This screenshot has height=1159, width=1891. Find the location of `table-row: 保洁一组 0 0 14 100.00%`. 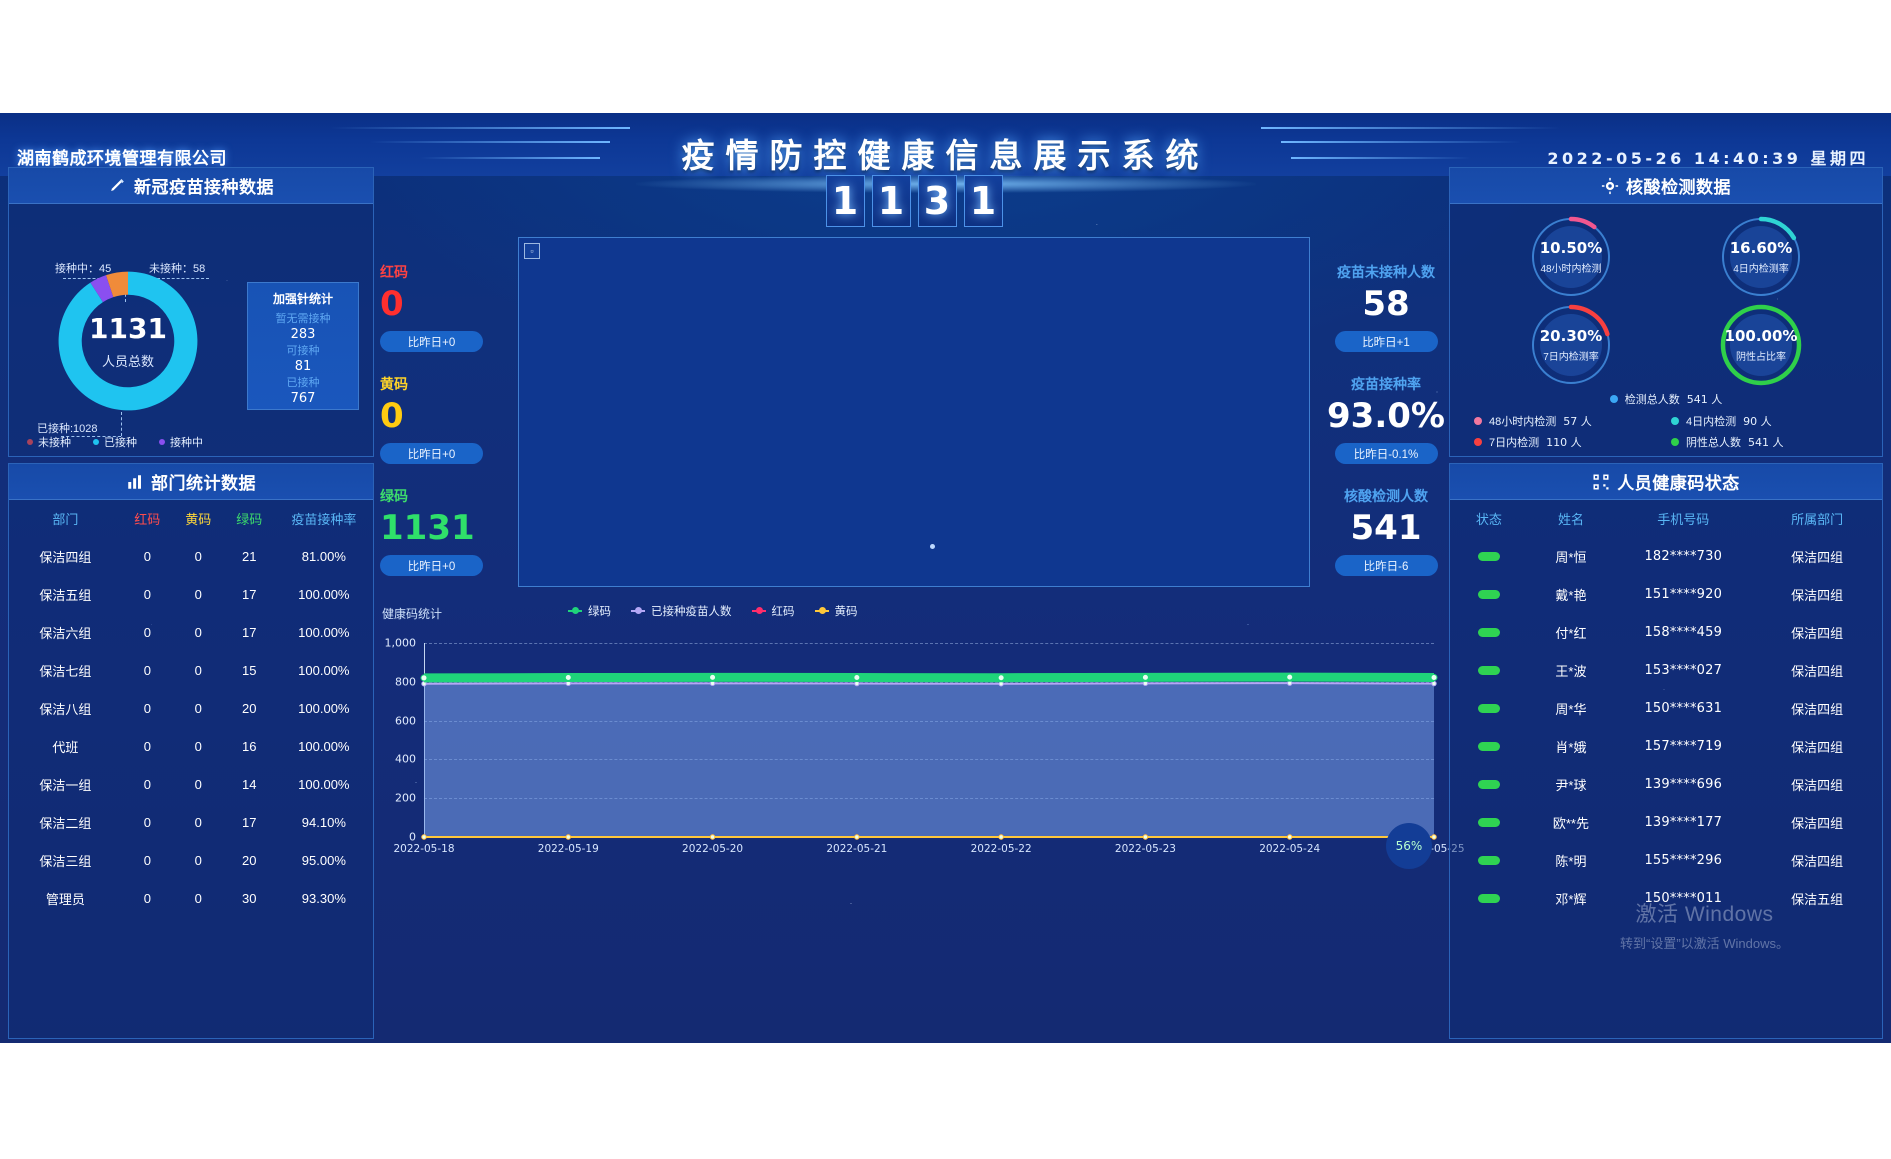

table-row: 保洁一组 0 0 14 100.00% is located at coordinates (191, 784).